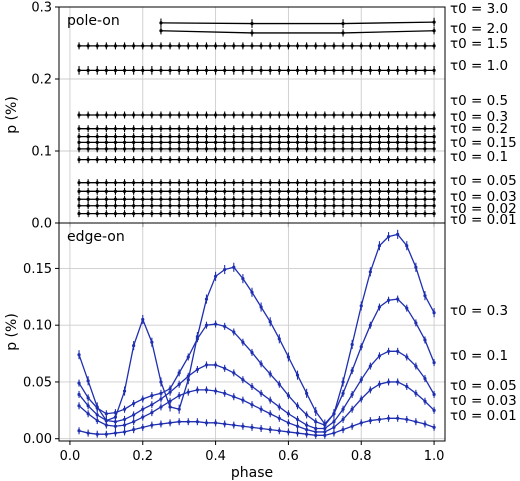  What do you see at coordinates (483, 181) in the screenshot?
I see `series-label: τ0 = 0.05` at bounding box center [483, 181].